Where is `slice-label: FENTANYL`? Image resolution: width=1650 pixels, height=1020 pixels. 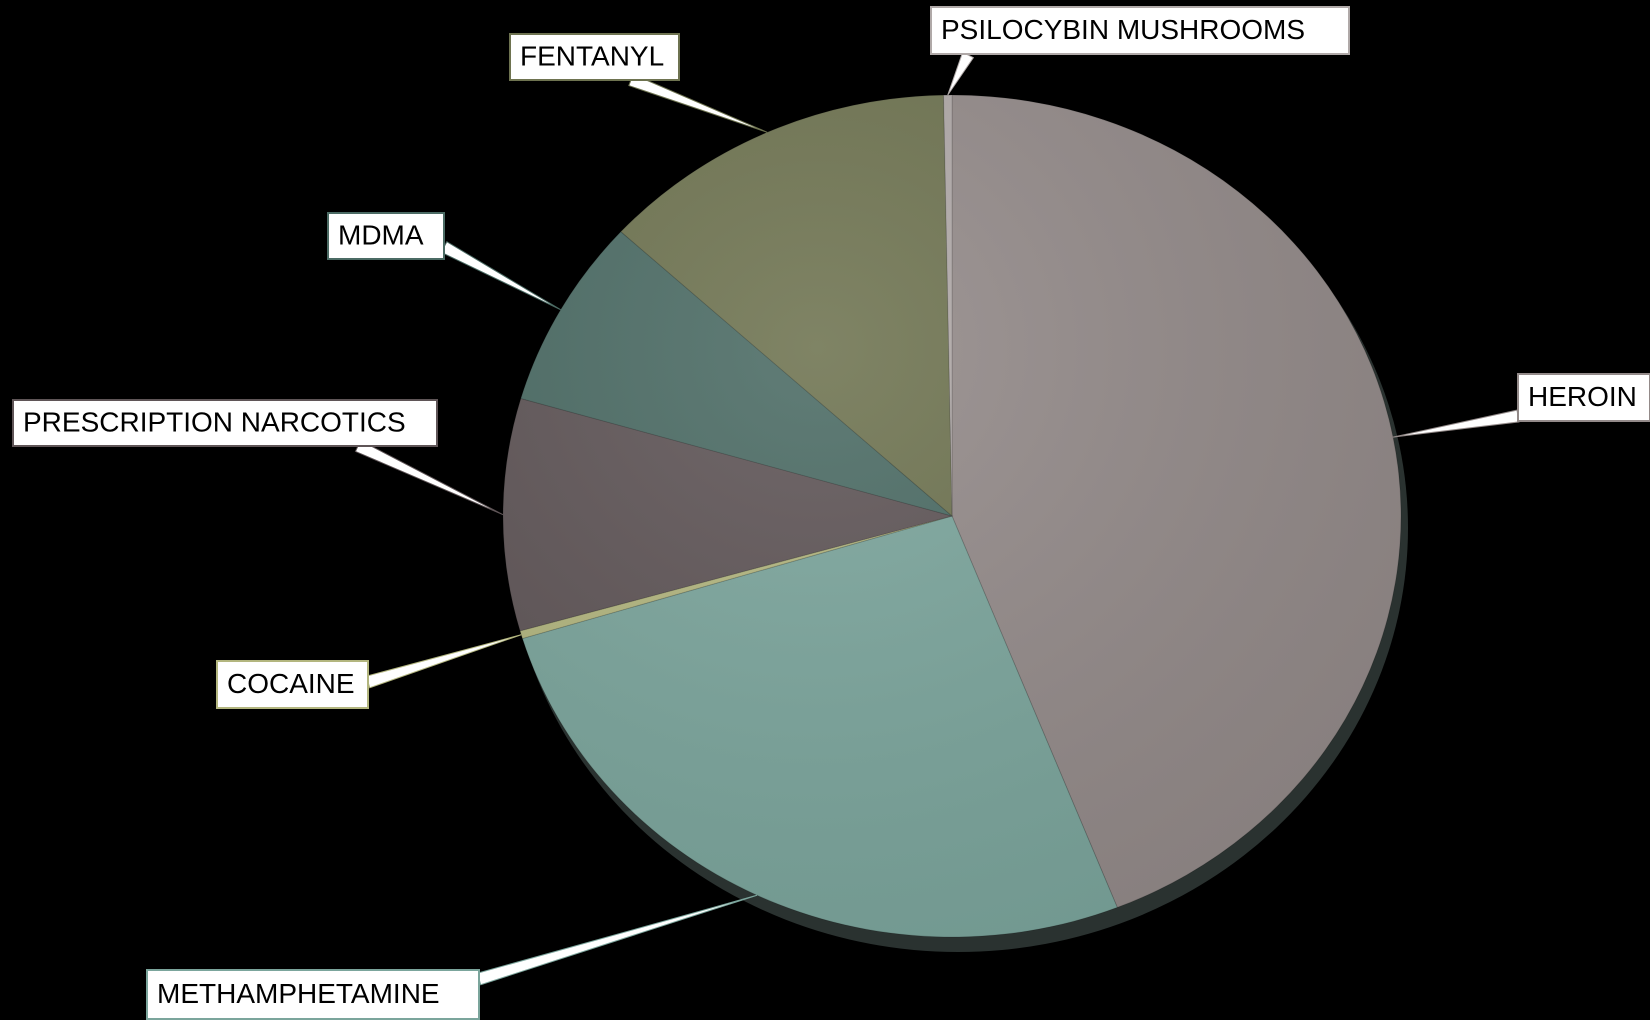
slice-label: FENTANYL is located at coordinates (592, 55).